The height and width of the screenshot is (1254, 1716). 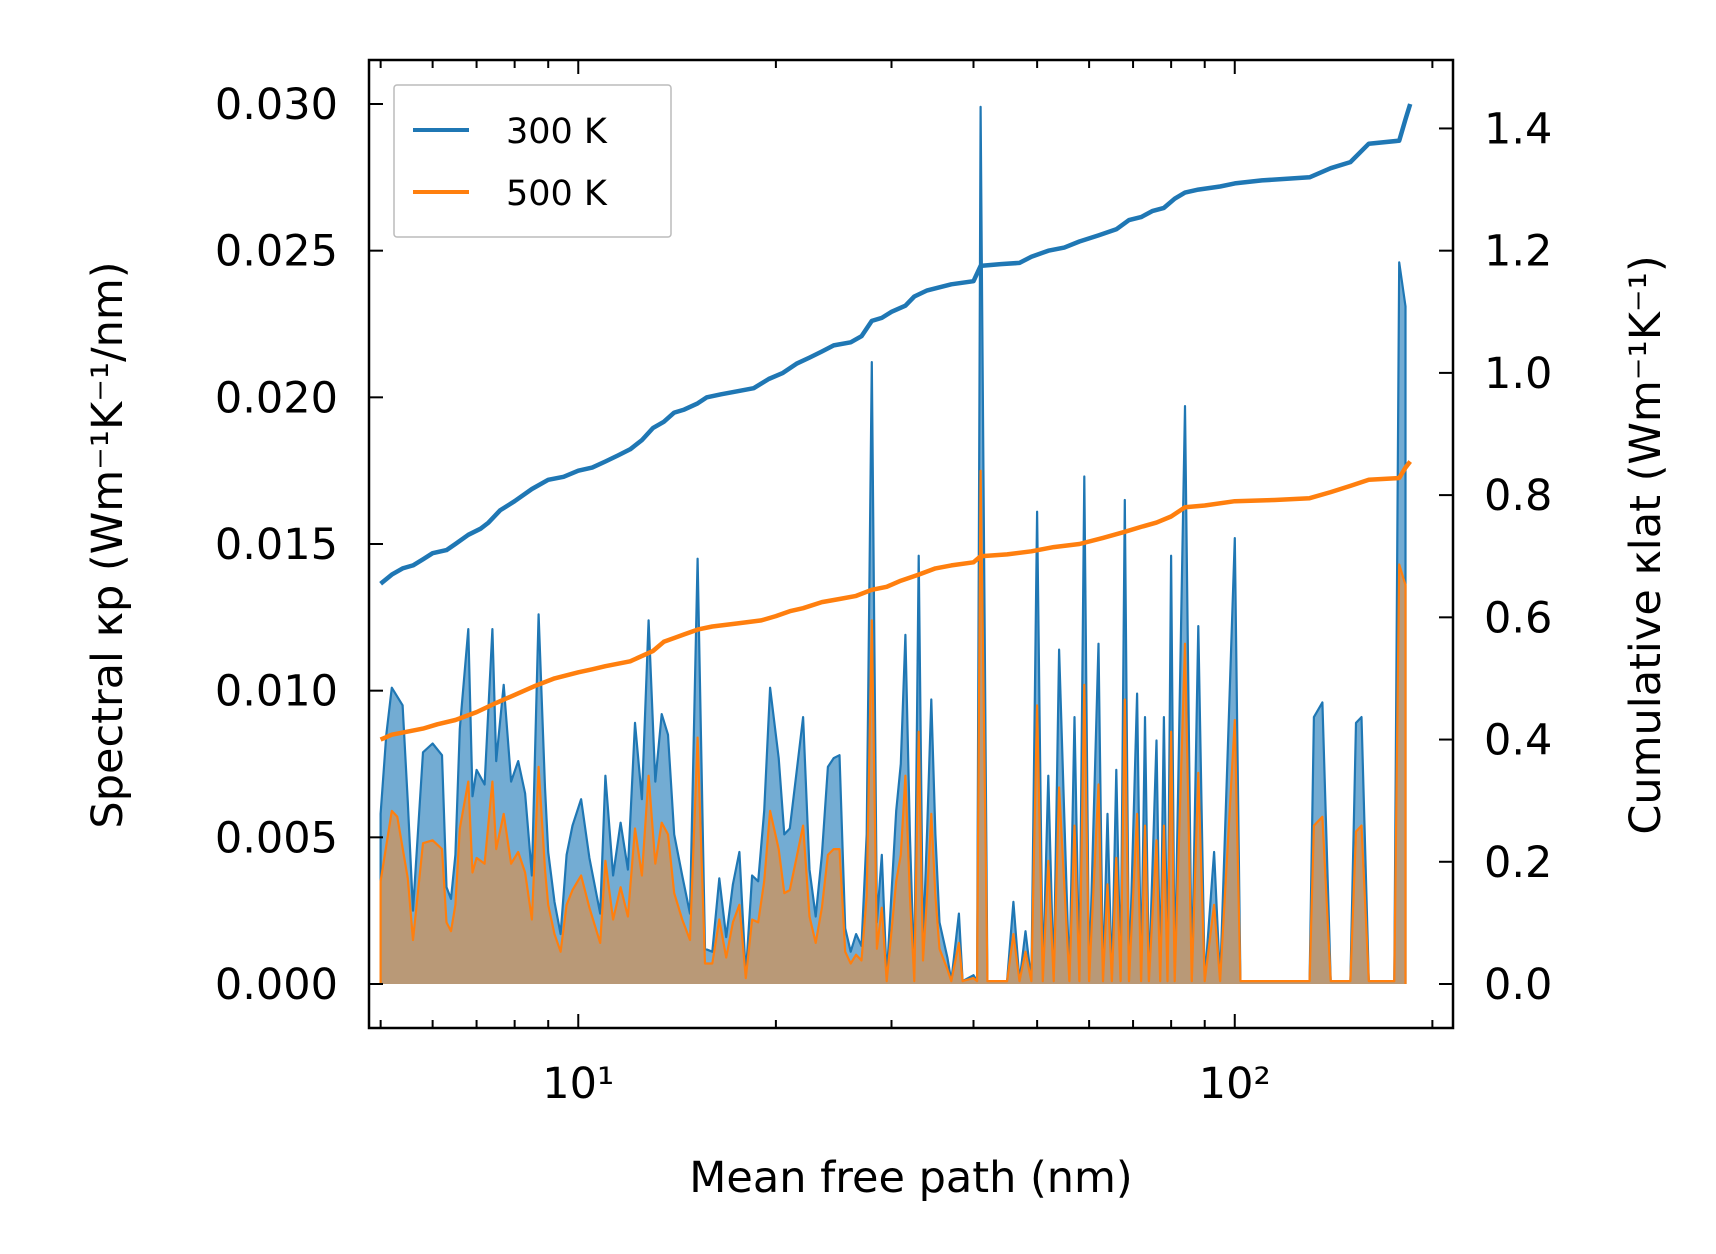 What do you see at coordinates (1646, 544) in the screenshot?
I see `y2-axis-label: Cumulative κlat (Wm⁻¹K⁻¹)` at bounding box center [1646, 544].